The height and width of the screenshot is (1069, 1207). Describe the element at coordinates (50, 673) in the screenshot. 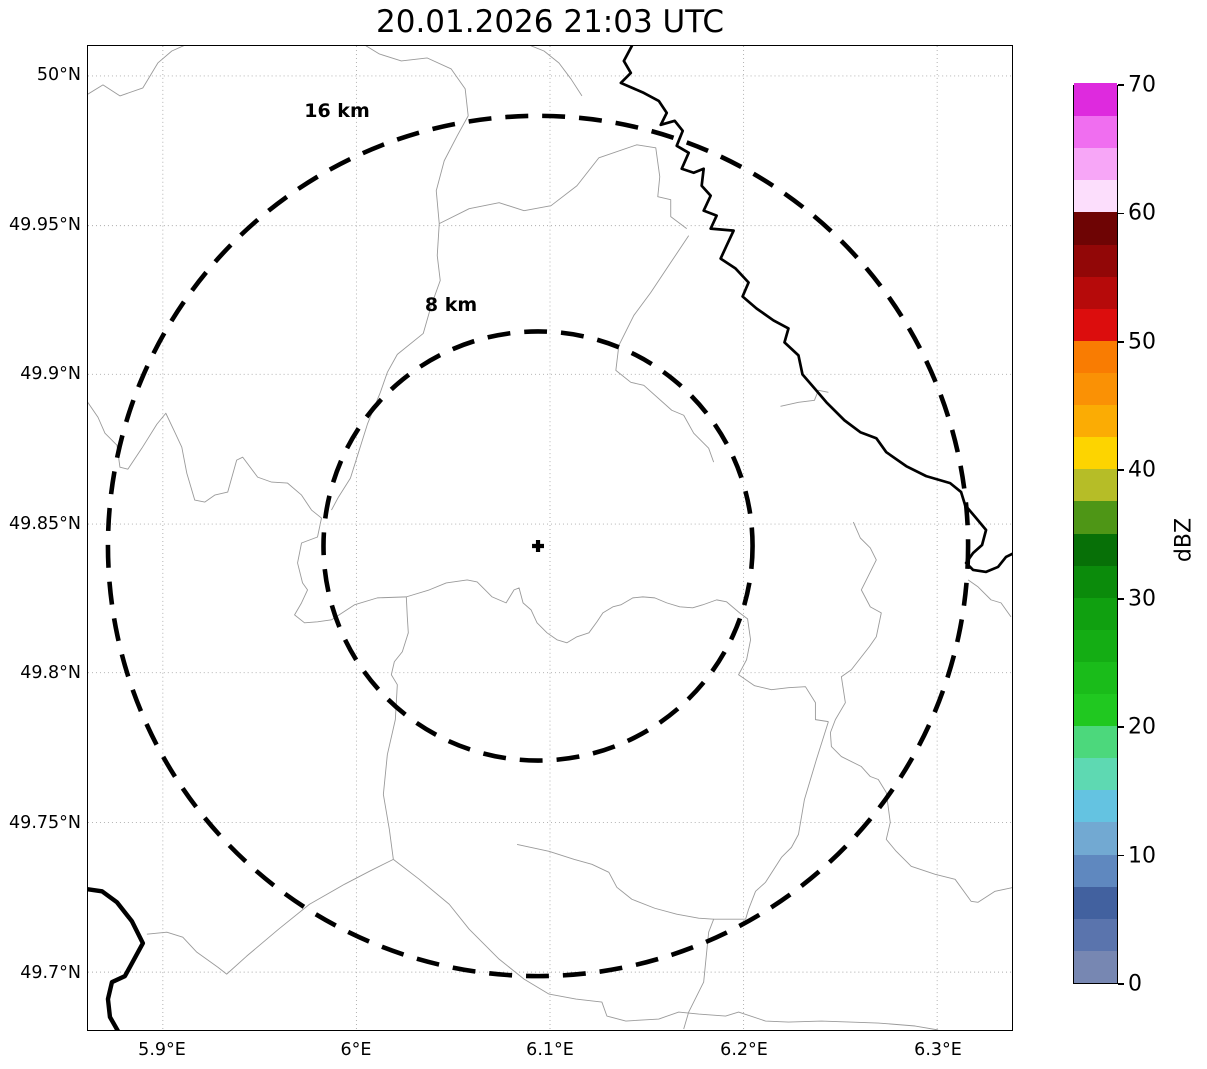

I see `lat-tick-label: 49.8°N` at that location.